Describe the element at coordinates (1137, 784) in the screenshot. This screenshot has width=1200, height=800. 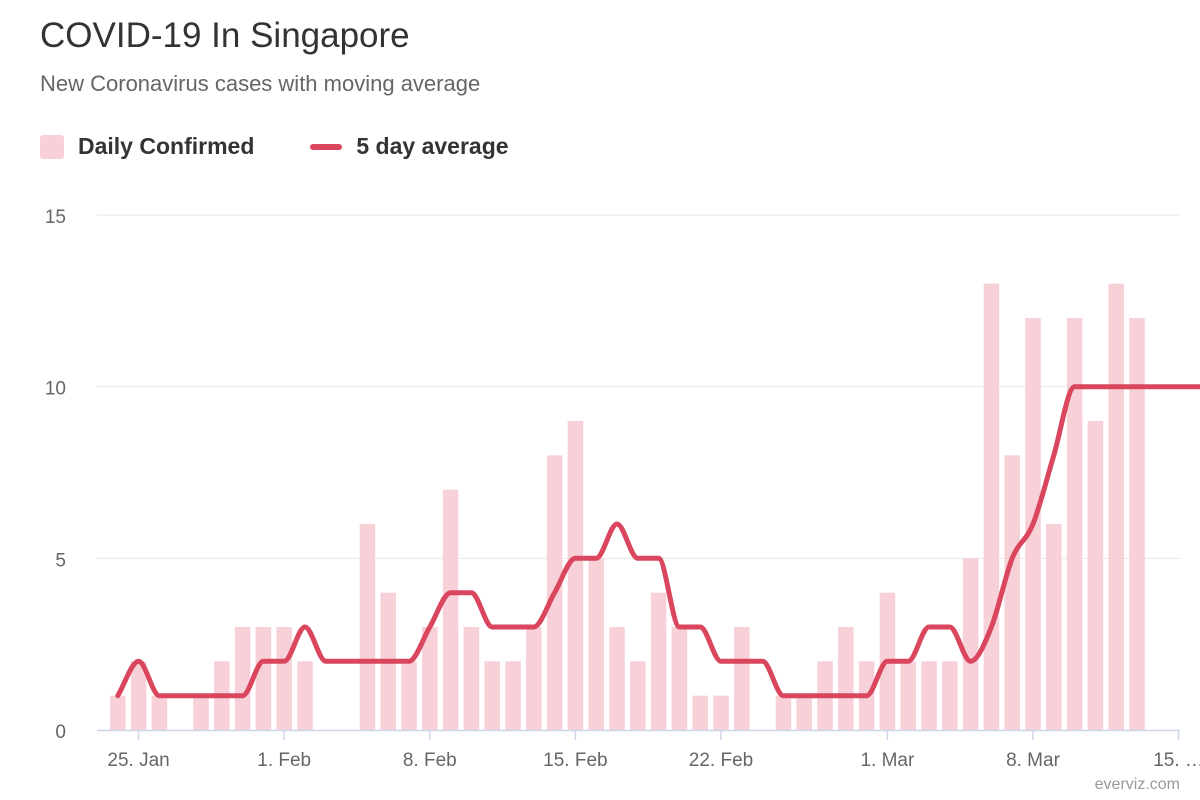
I see `credit-link: everviz.com` at that location.